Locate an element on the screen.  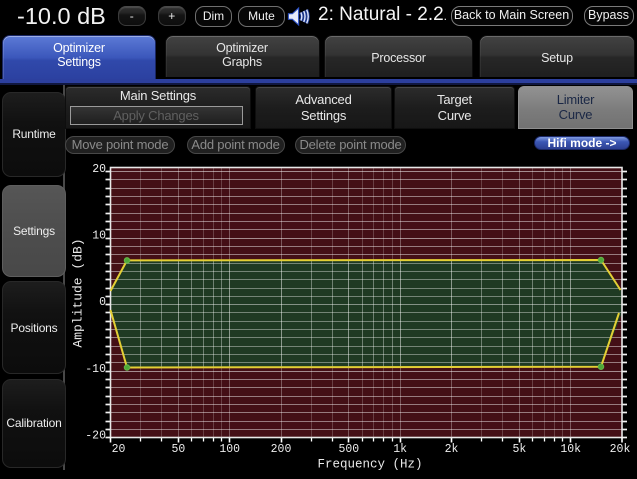
svg-text: 1k is located at coordinates (400, 449).